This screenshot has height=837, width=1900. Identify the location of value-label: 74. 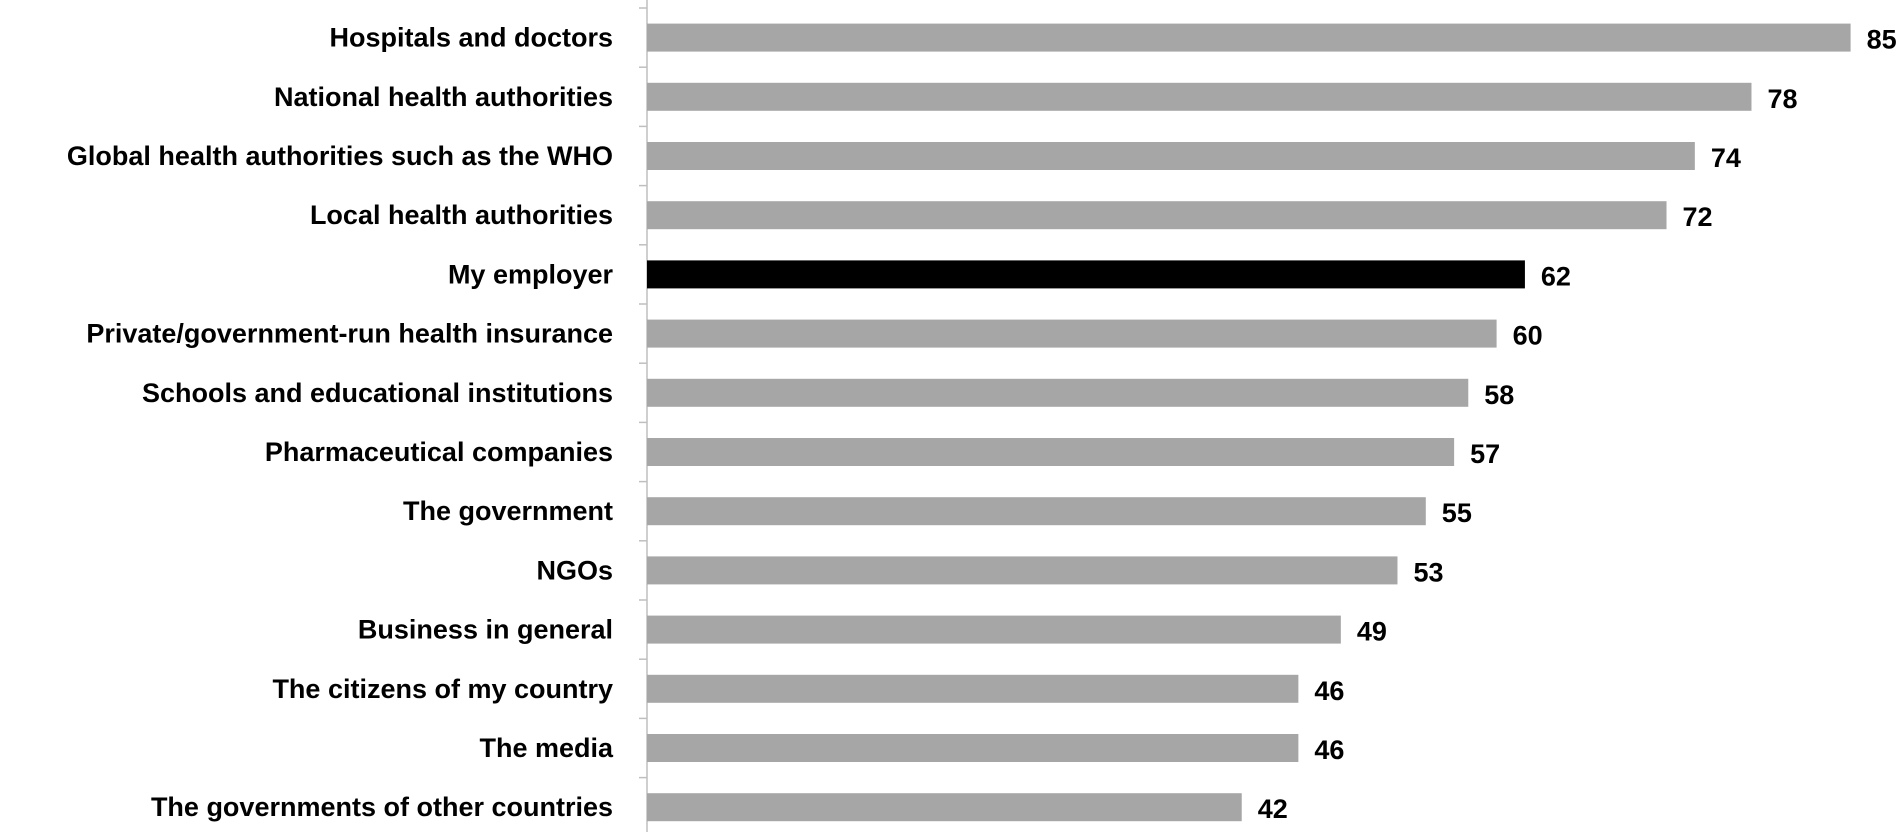
(1726, 158).